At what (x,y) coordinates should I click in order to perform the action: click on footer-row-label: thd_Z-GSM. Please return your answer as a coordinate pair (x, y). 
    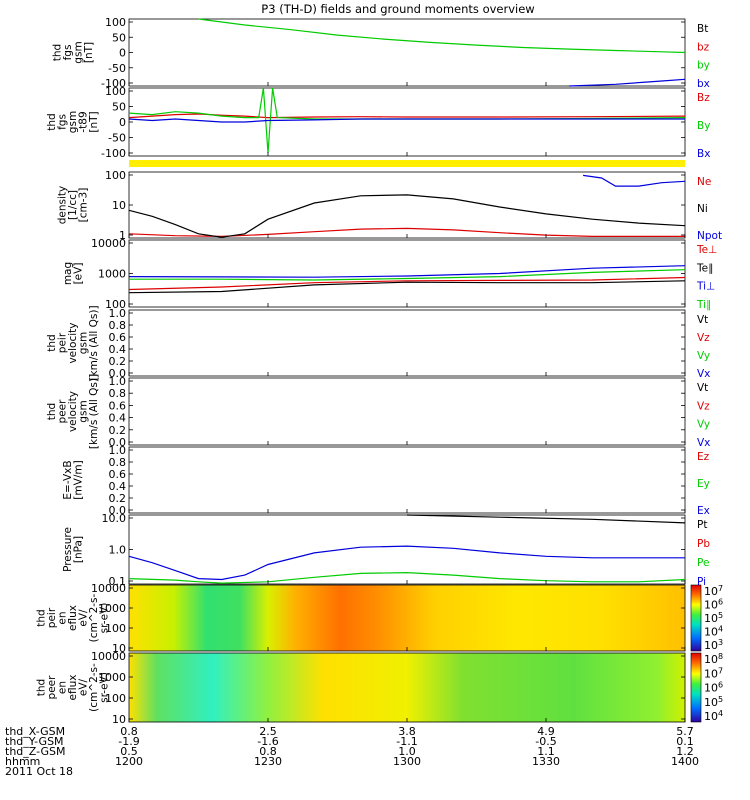
    Looking at the image, I should click on (35, 751).